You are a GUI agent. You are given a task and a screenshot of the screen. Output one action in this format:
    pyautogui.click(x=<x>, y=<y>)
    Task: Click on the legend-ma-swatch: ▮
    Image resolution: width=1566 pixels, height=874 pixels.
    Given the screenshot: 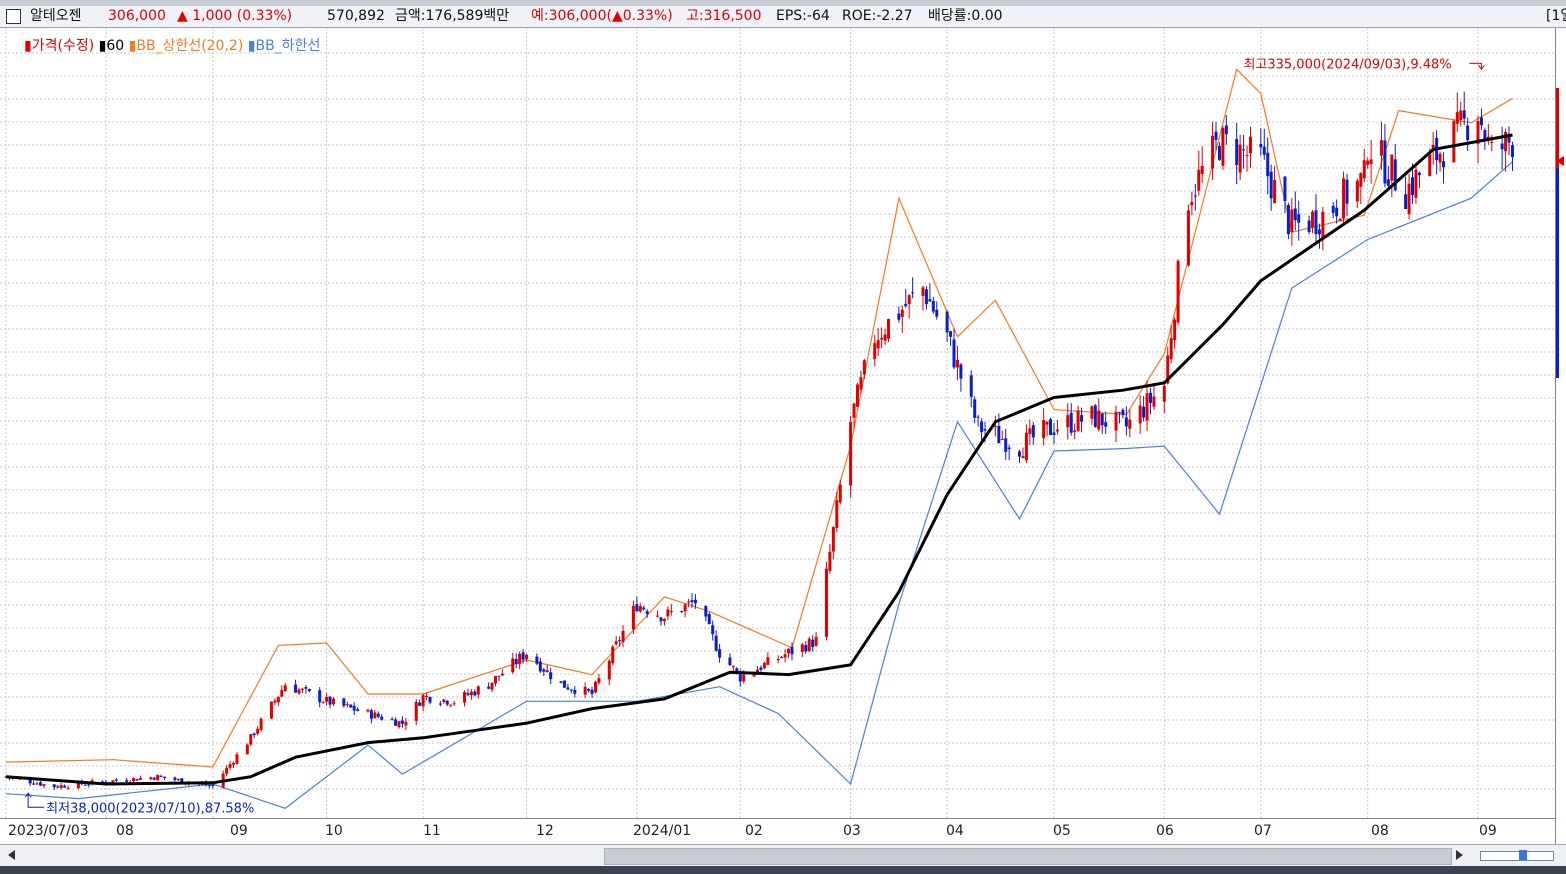 What is the action you would take?
    pyautogui.click(x=102, y=46)
    